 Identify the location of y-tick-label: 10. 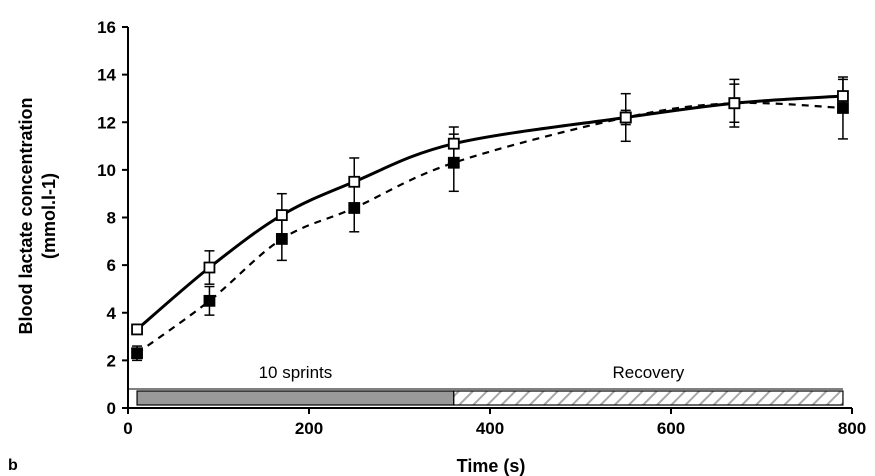
(106, 170).